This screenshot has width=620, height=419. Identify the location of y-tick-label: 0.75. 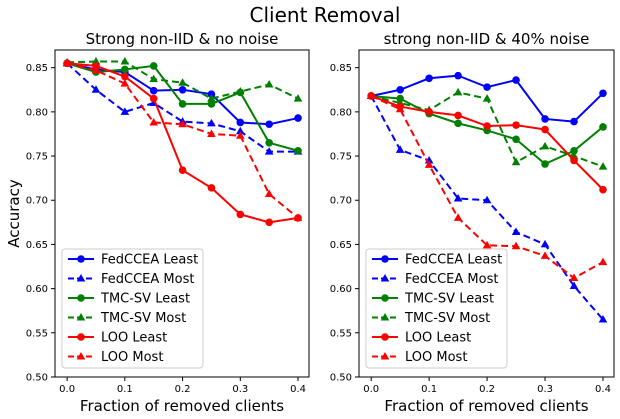
(37, 157).